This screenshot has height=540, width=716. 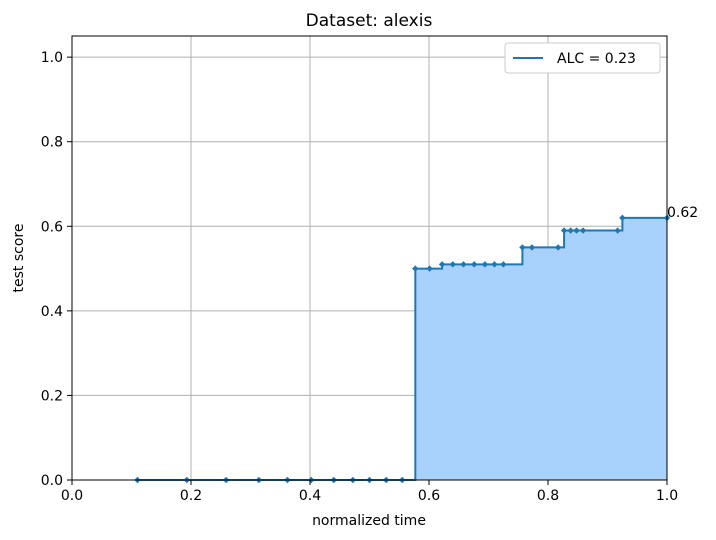 I want to click on y-tick-label-4: 0.8, so click(x=52, y=143).